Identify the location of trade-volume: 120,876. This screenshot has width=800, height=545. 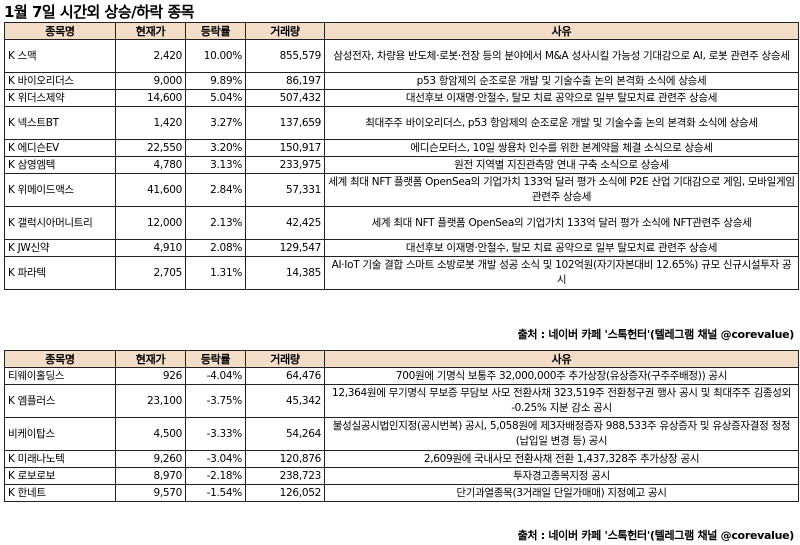
(285, 459).